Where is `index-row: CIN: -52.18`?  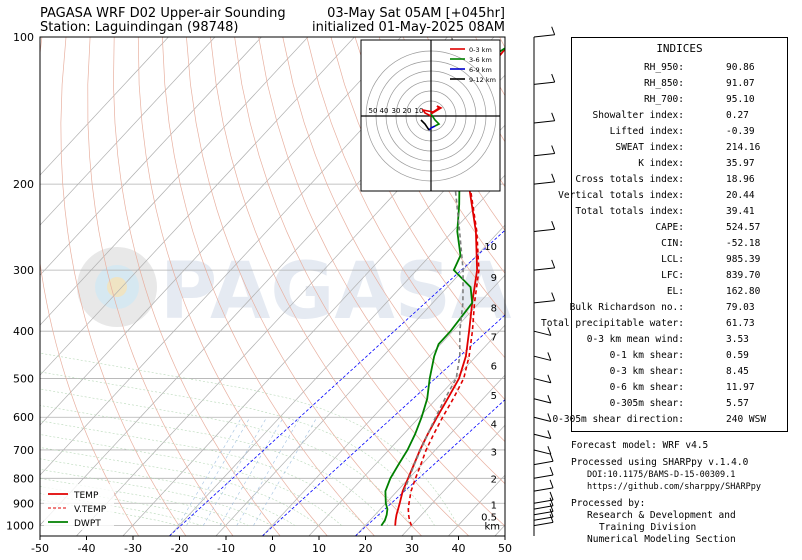
index-row: CIN: -52.18 is located at coordinates (679, 245).